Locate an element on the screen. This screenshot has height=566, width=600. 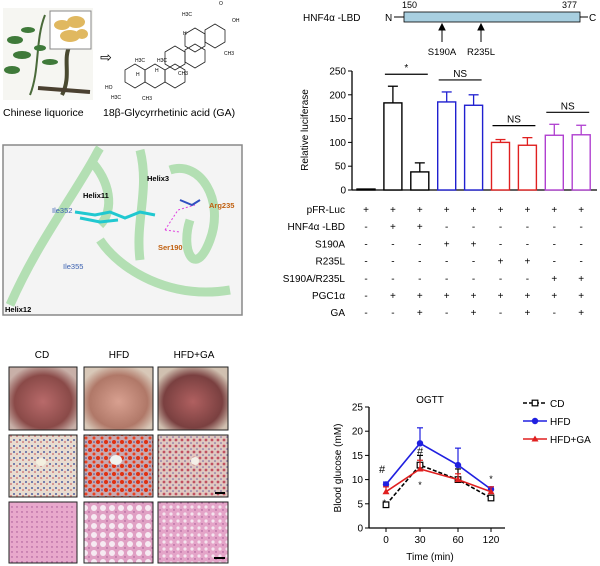
svg-text: C is located at coordinates (592, 18).